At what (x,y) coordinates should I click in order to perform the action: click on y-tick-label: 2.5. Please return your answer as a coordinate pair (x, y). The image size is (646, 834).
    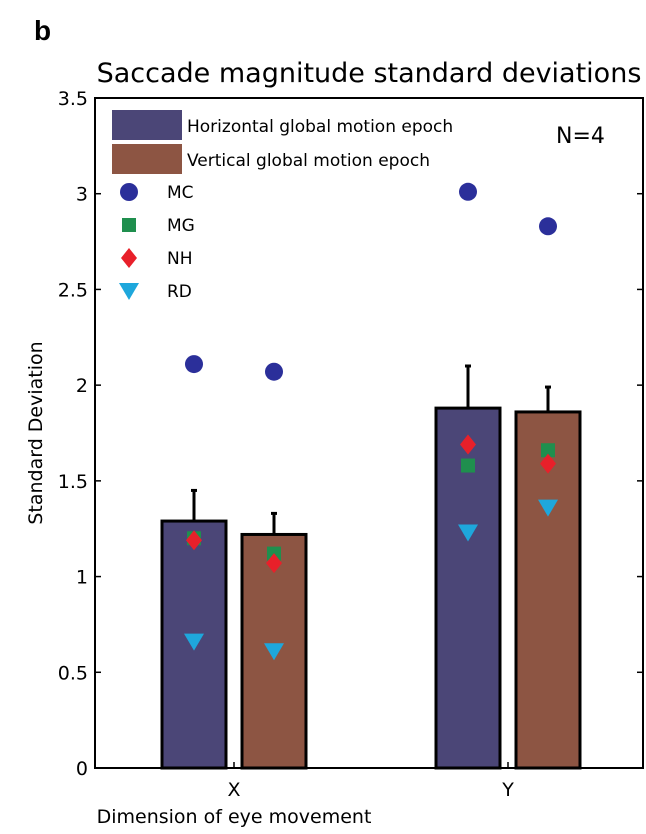
    Looking at the image, I should click on (73, 290).